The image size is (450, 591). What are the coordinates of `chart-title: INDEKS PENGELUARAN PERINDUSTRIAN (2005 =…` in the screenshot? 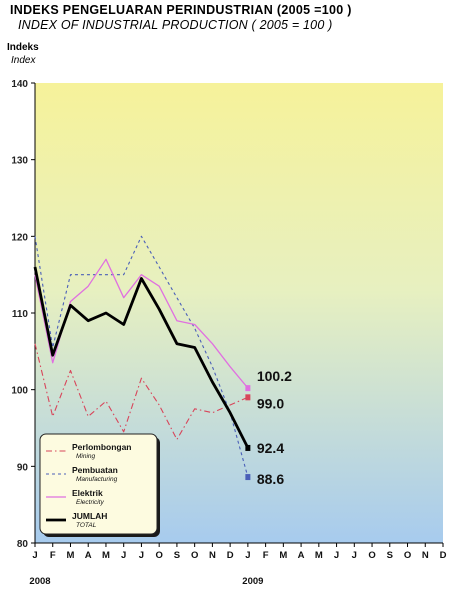 It's located at (181, 10).